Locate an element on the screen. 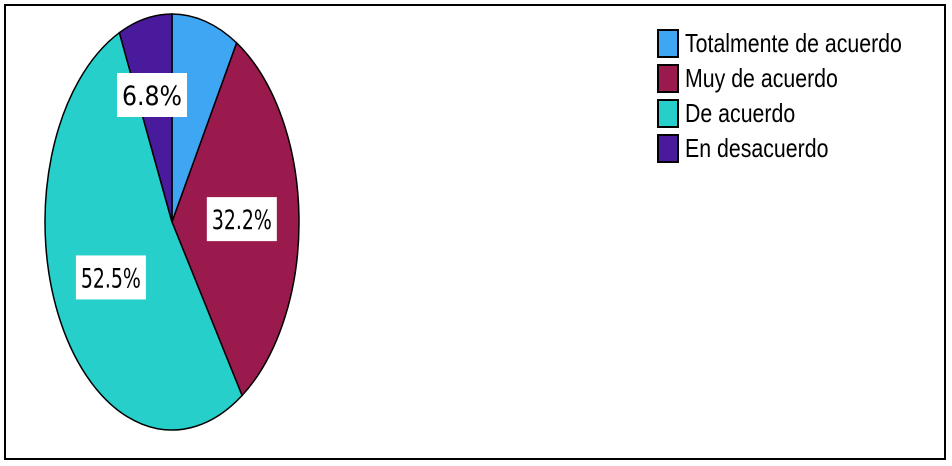 This screenshot has height=466, width=952. pie-labels: 32.2% 52.5% 6.8% is located at coordinates (176, 186).